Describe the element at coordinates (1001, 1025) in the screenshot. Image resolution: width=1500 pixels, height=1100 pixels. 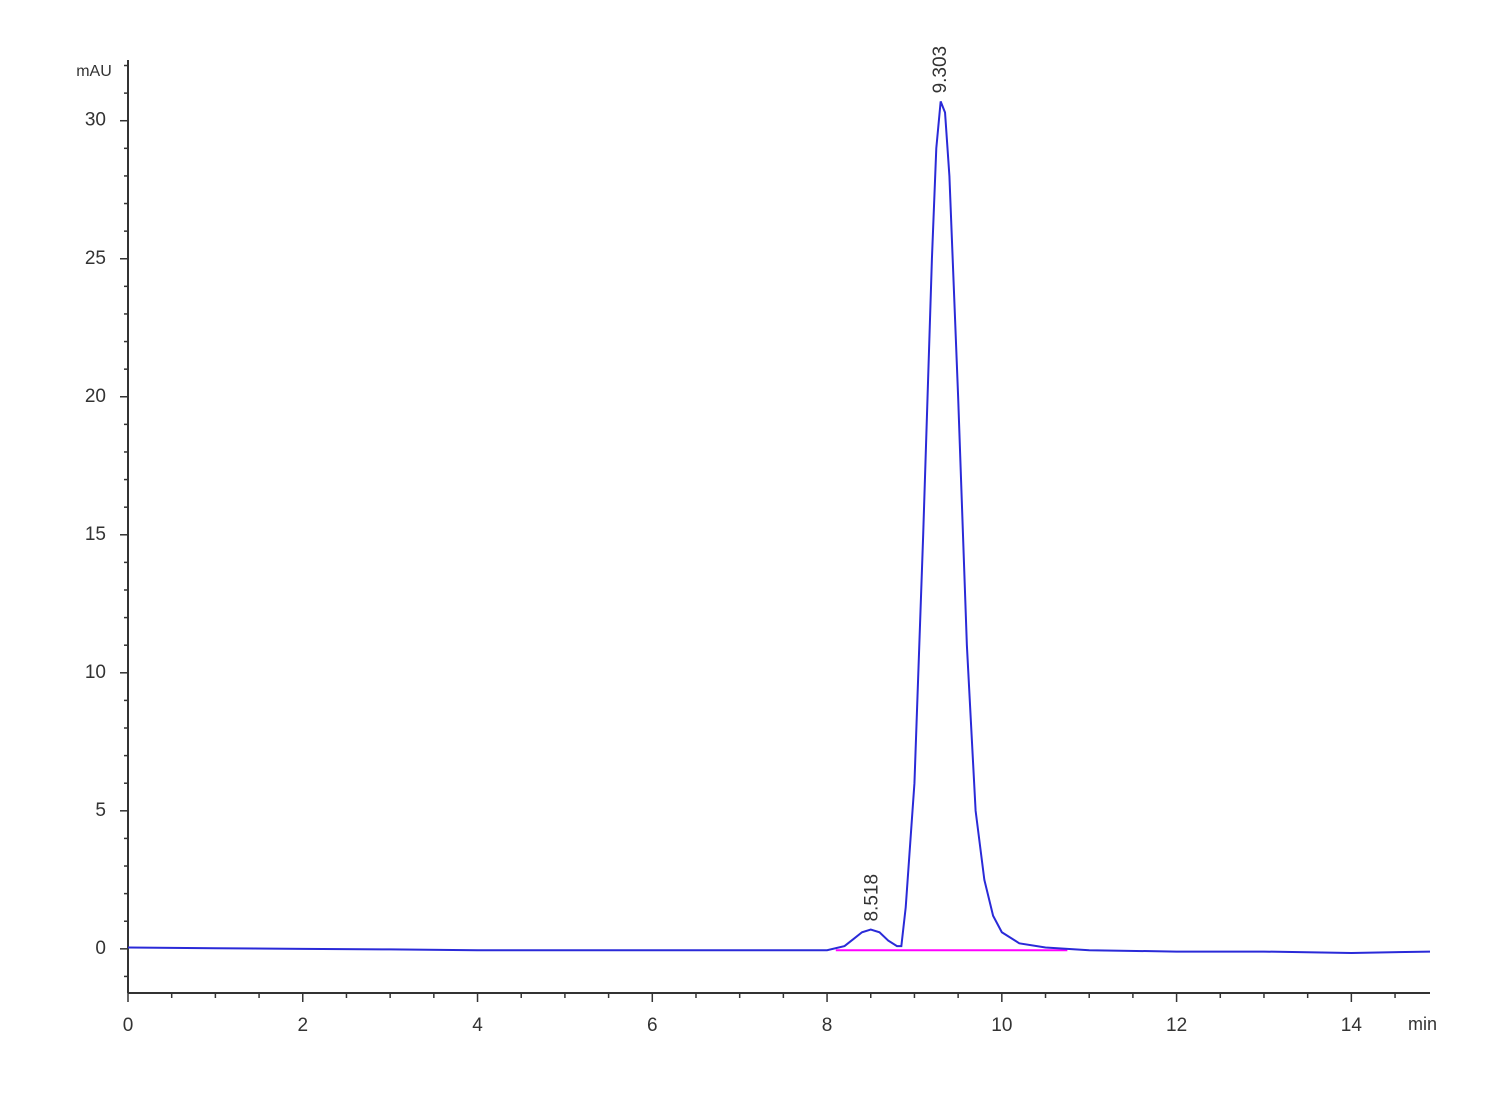
I see `x-tick-label: 10` at that location.